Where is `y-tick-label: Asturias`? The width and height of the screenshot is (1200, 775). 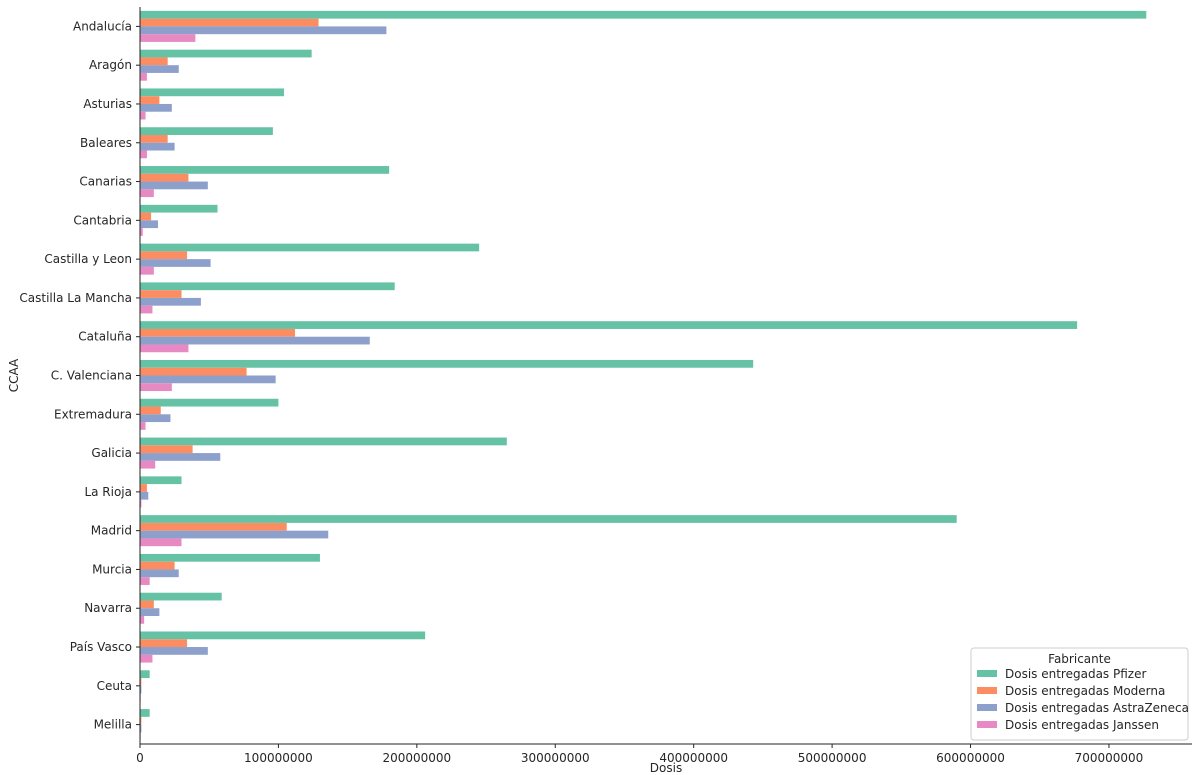 y-tick-label: Asturias is located at coordinates (107, 104).